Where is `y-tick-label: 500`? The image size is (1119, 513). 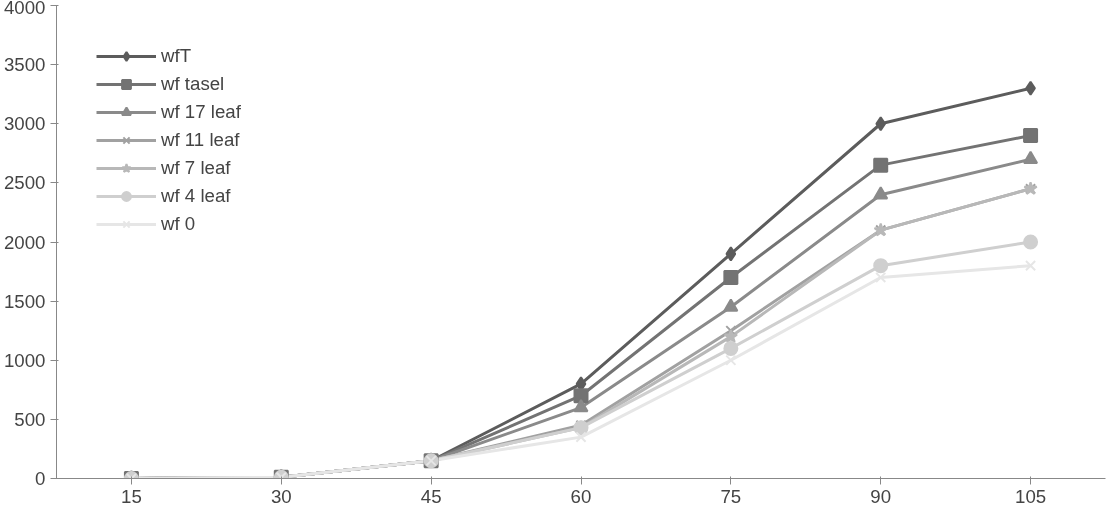
y-tick-label: 500 is located at coordinates (30, 419).